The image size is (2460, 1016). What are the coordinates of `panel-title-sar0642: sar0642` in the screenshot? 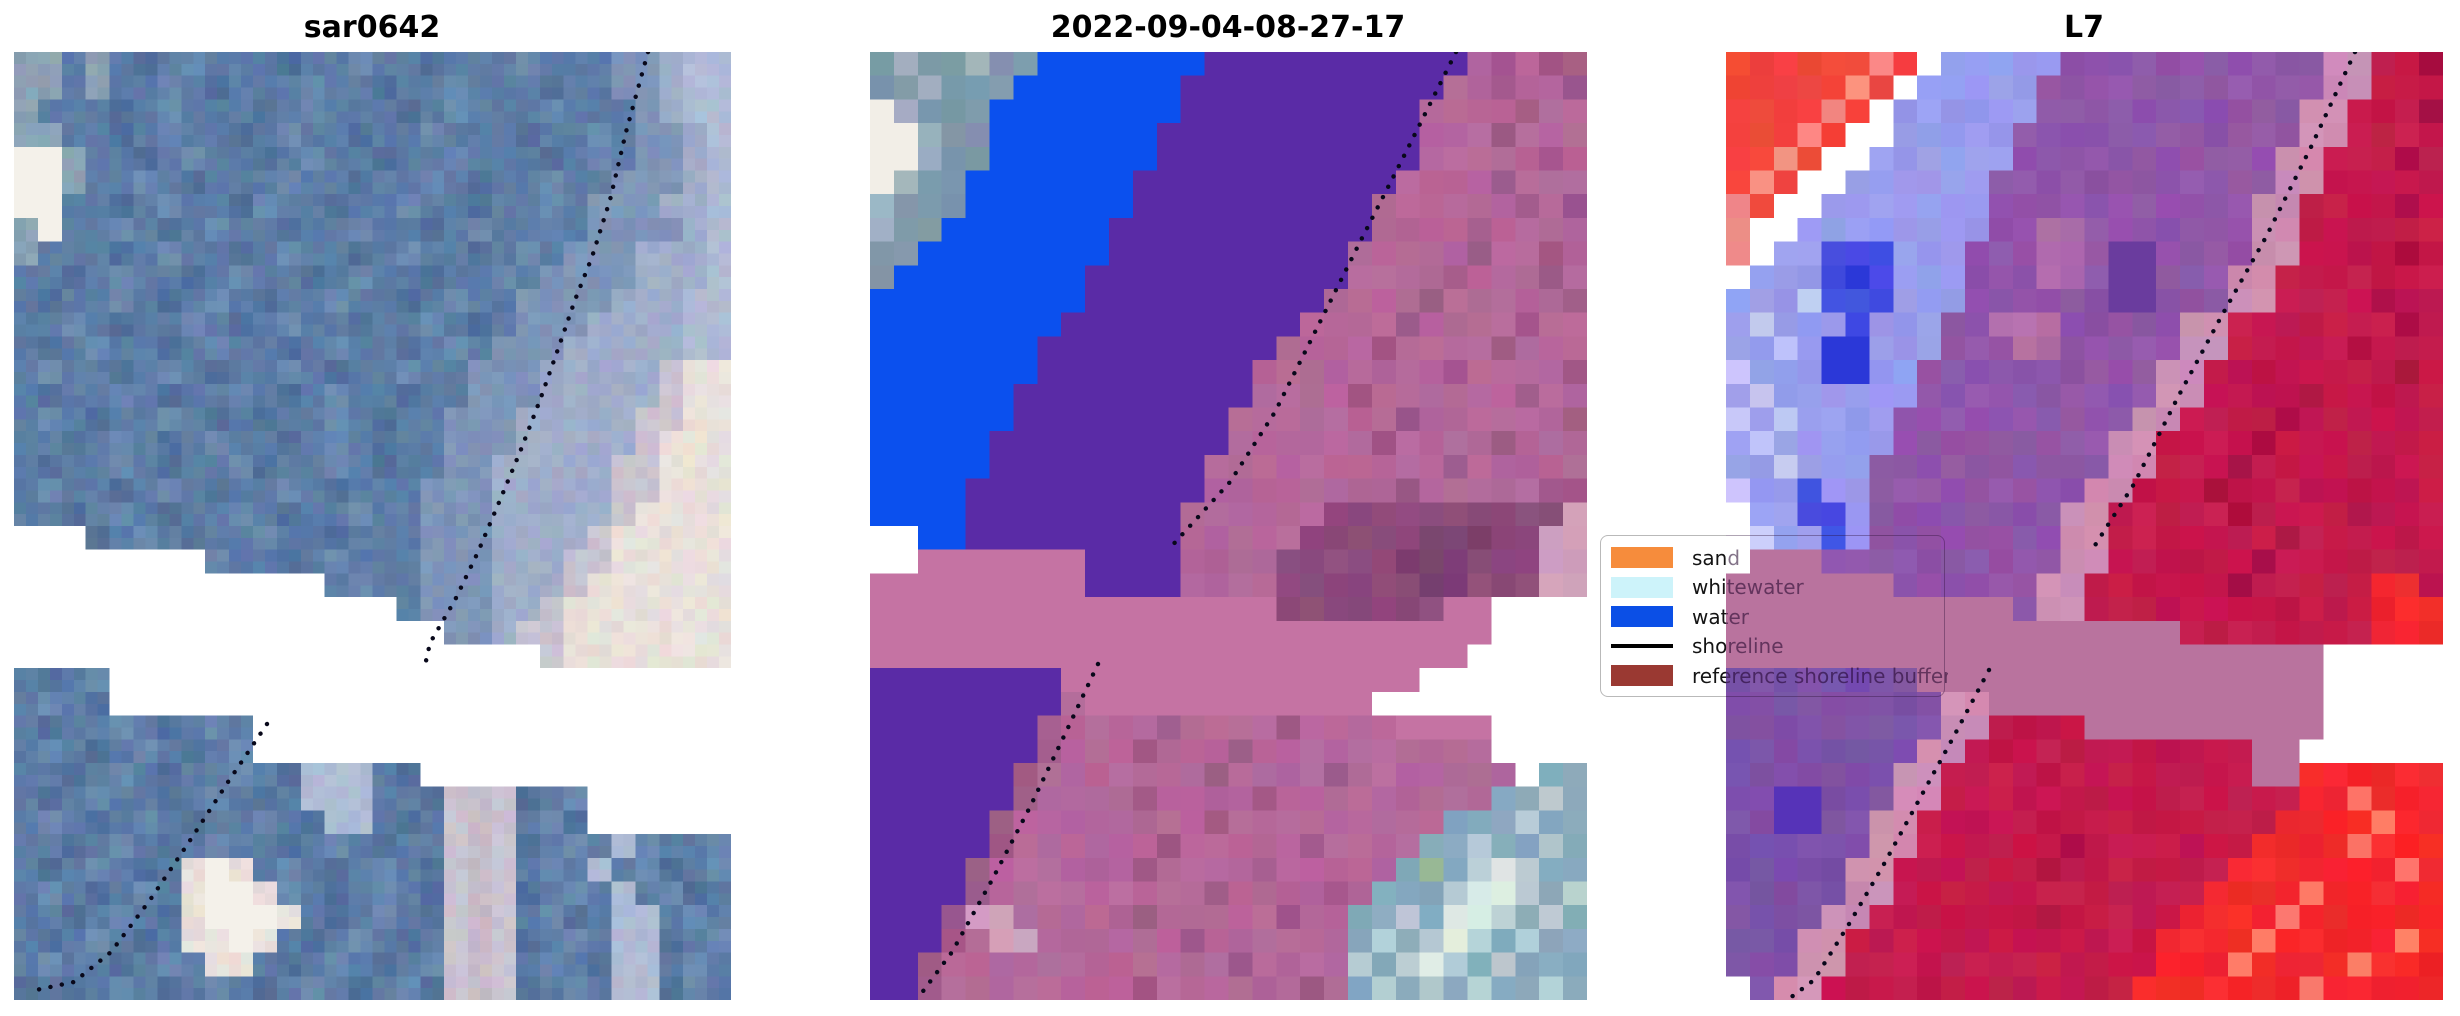 It's located at (372, 27).